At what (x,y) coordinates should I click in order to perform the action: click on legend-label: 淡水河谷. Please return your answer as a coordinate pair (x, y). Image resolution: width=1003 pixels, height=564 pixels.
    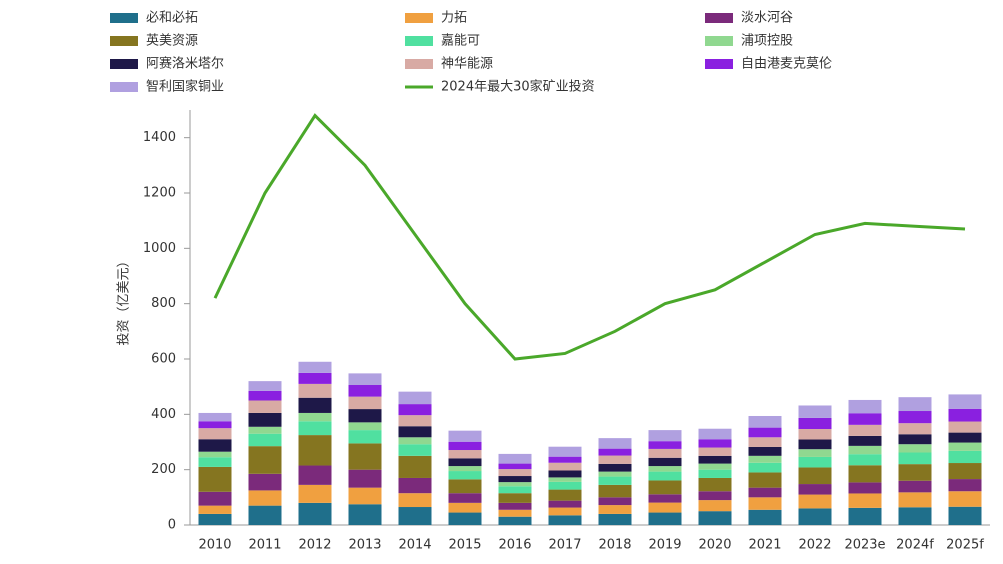
    Looking at the image, I should click on (767, 18).